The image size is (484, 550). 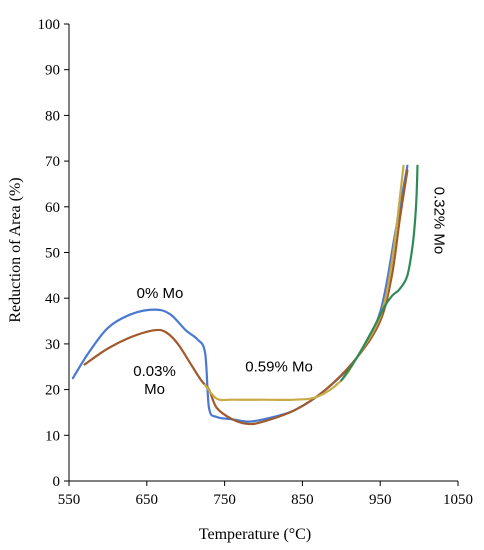 I want to click on x-tick-label: 550, so click(x=69, y=500).